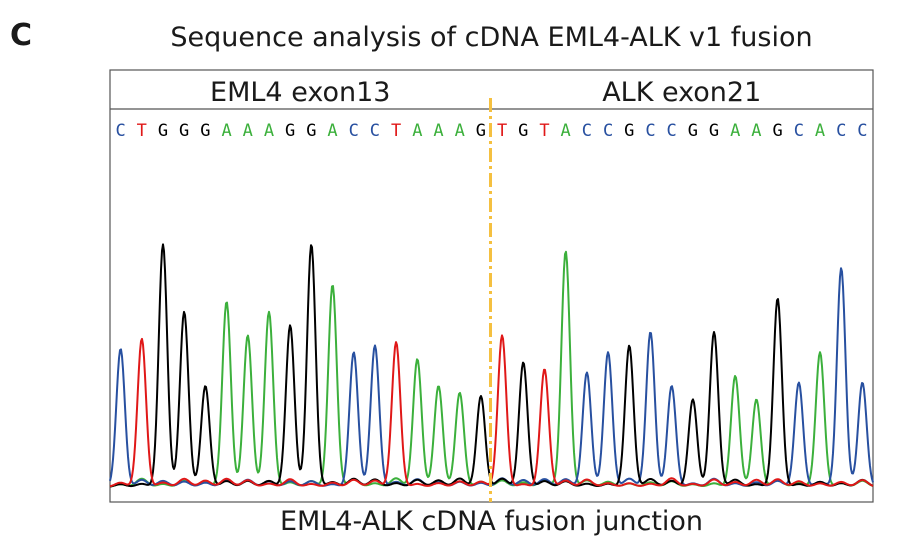 The height and width of the screenshot is (559, 900). Describe the element at coordinates (650, 131) in the screenshot. I see `base-call-25: C` at that location.